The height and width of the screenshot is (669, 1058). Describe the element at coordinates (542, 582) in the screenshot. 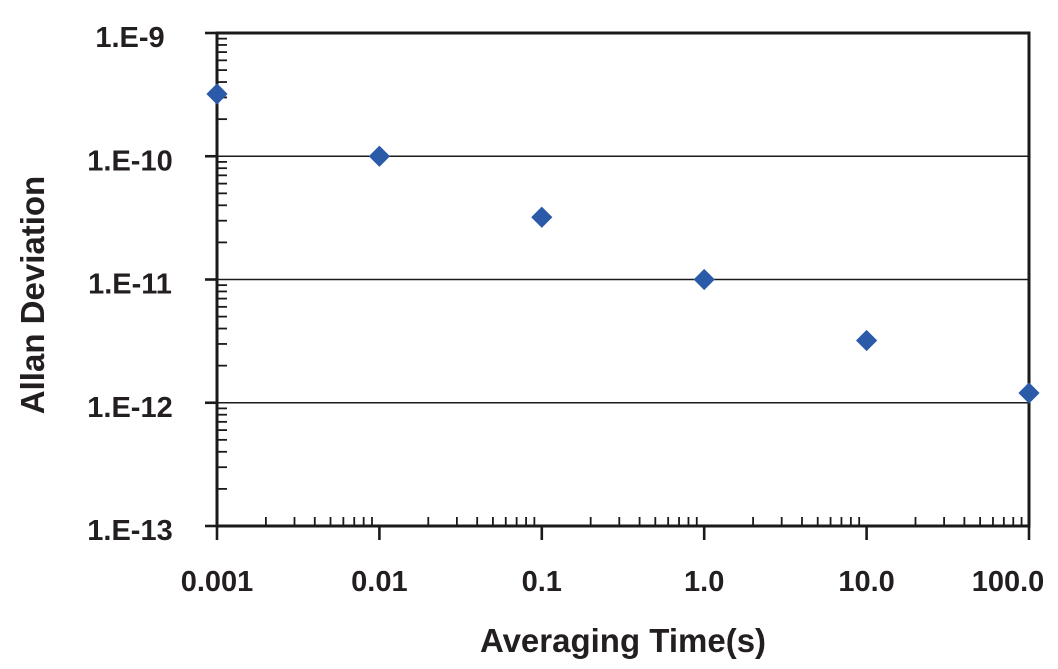

I see `x-tick-label: 0.1` at that location.